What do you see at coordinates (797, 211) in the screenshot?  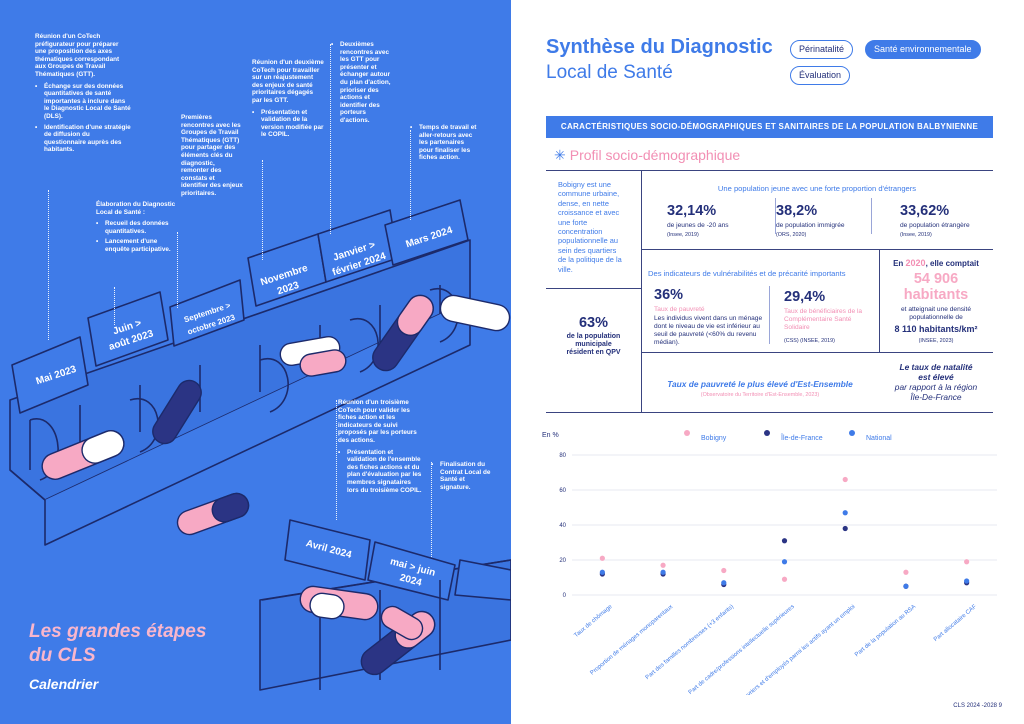 I see `stat-immigrant-value: 38,2%` at bounding box center [797, 211].